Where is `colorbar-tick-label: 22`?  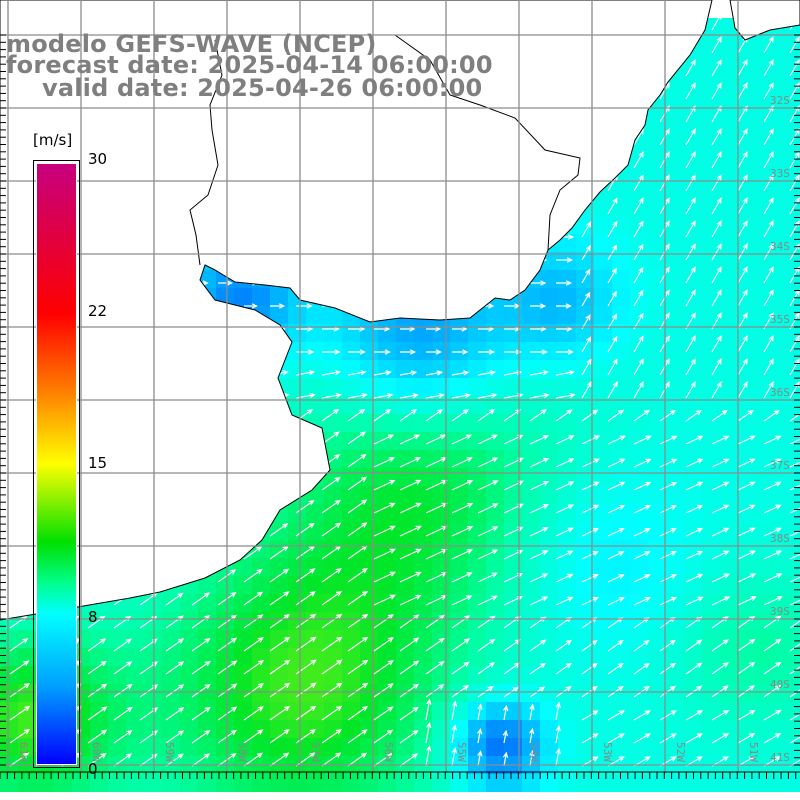
colorbar-tick-label: 22 is located at coordinates (98, 311).